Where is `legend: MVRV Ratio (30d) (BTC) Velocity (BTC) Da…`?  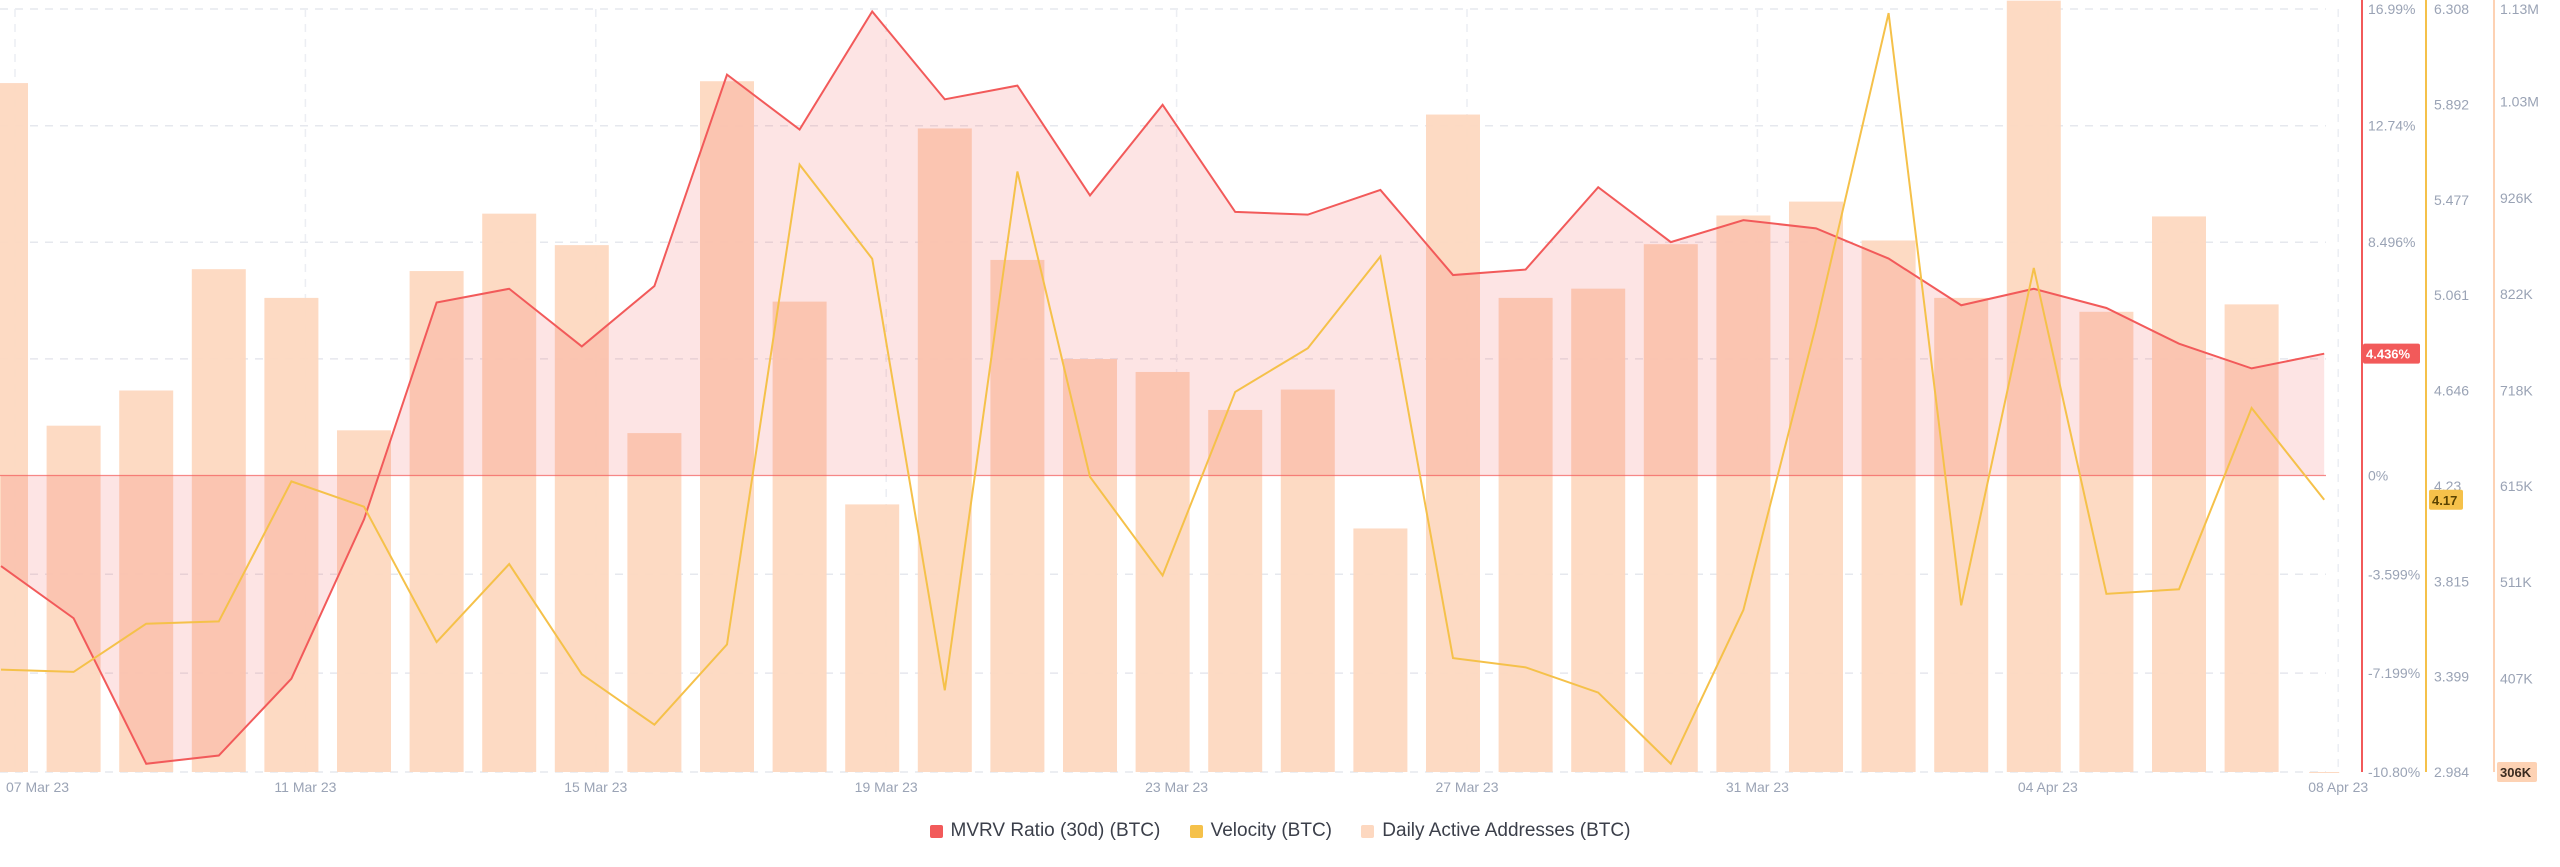 legend: MVRV Ratio (30d) (BTC) Velocity (BTC) Da… is located at coordinates (1280, 832).